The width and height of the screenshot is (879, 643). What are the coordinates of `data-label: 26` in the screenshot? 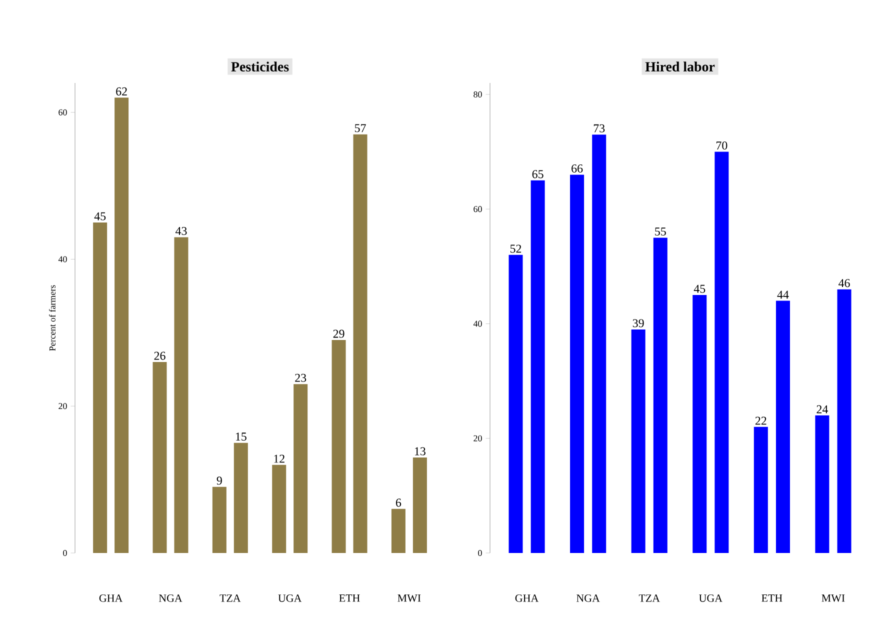 It's located at (160, 356).